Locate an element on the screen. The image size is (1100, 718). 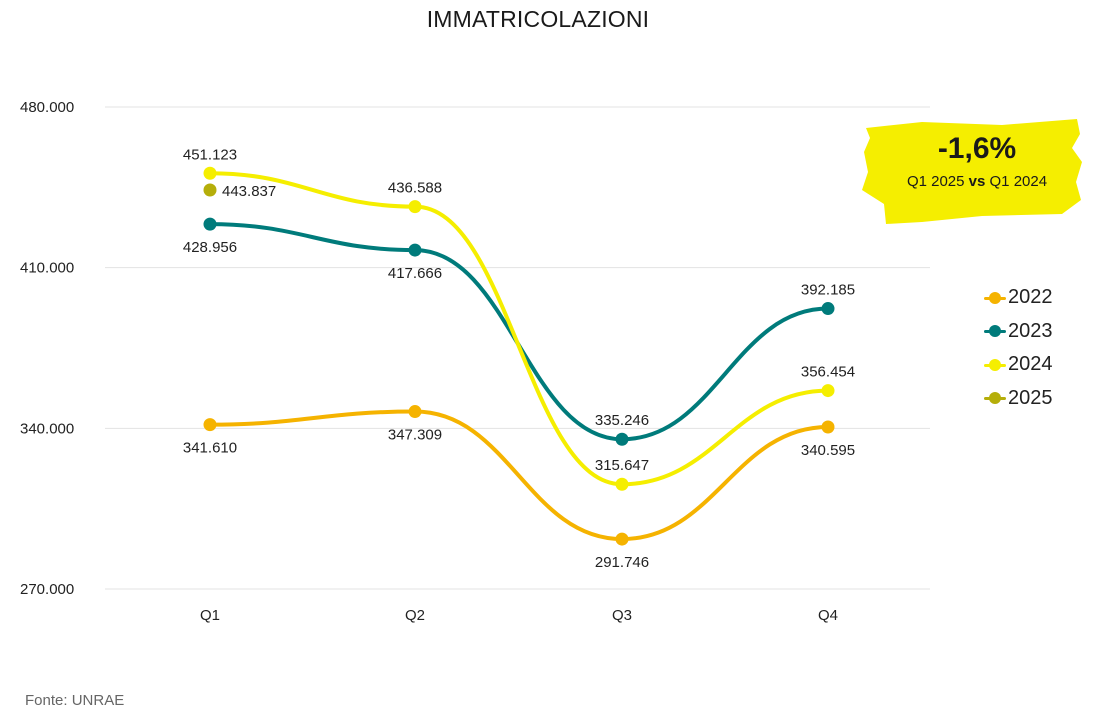
data-label-2024-Q3: 315.647 is located at coordinates (622, 465).